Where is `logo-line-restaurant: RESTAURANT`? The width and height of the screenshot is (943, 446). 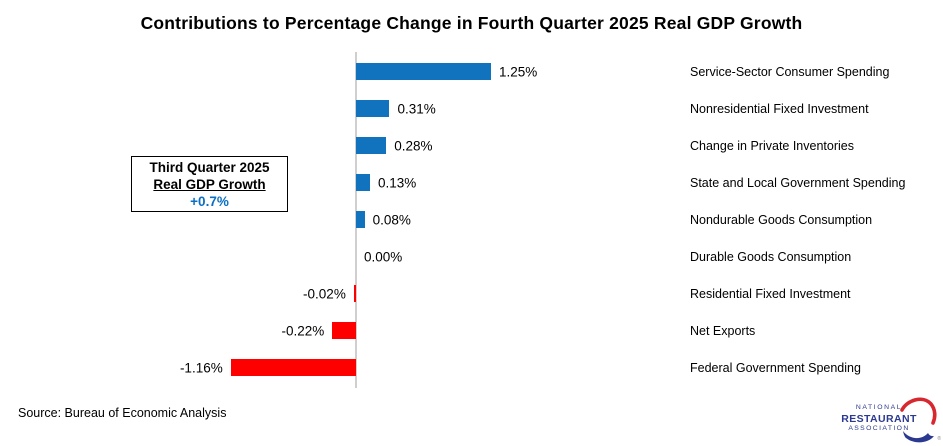 logo-line-restaurant: RESTAURANT is located at coordinates (879, 418).